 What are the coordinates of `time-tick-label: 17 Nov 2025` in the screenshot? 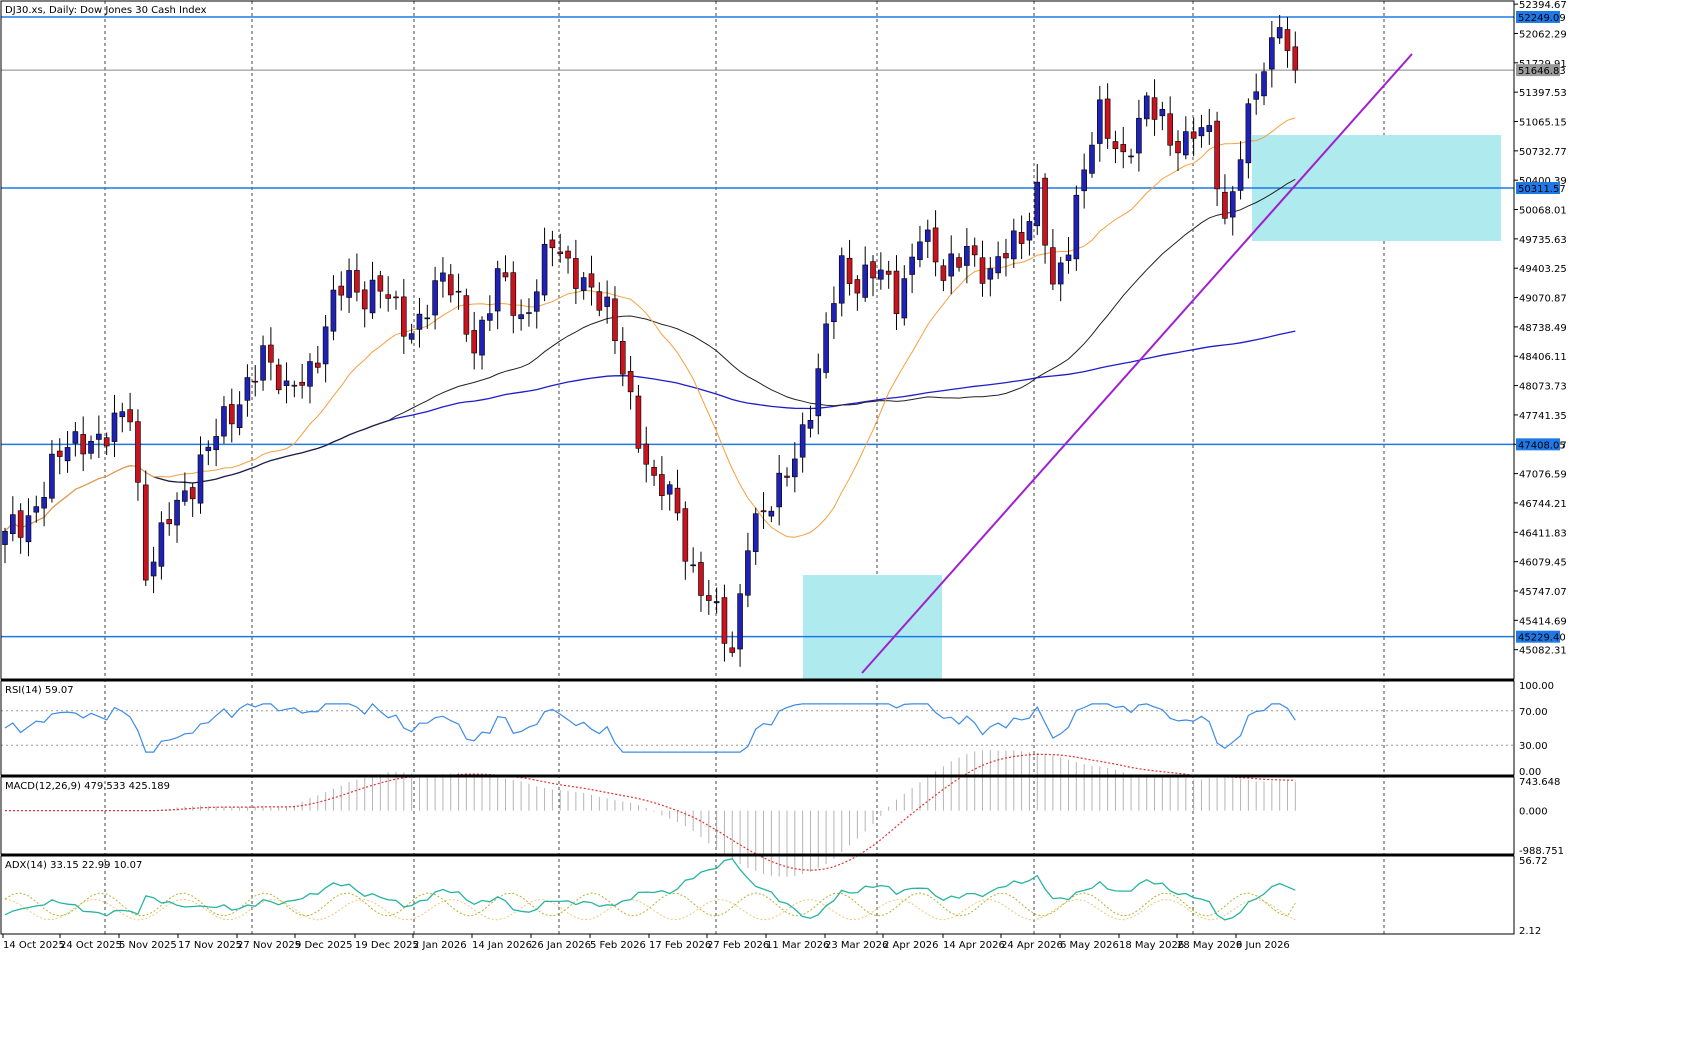 It's located at (210, 945).